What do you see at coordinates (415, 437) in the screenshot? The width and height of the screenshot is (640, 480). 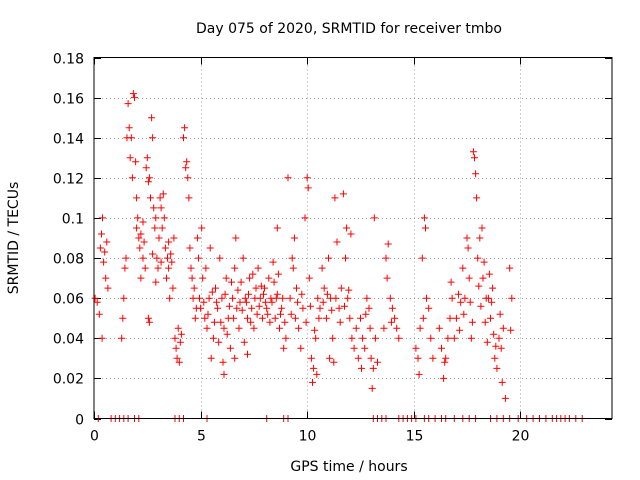 I see `x-tick-label: 15` at bounding box center [415, 437].